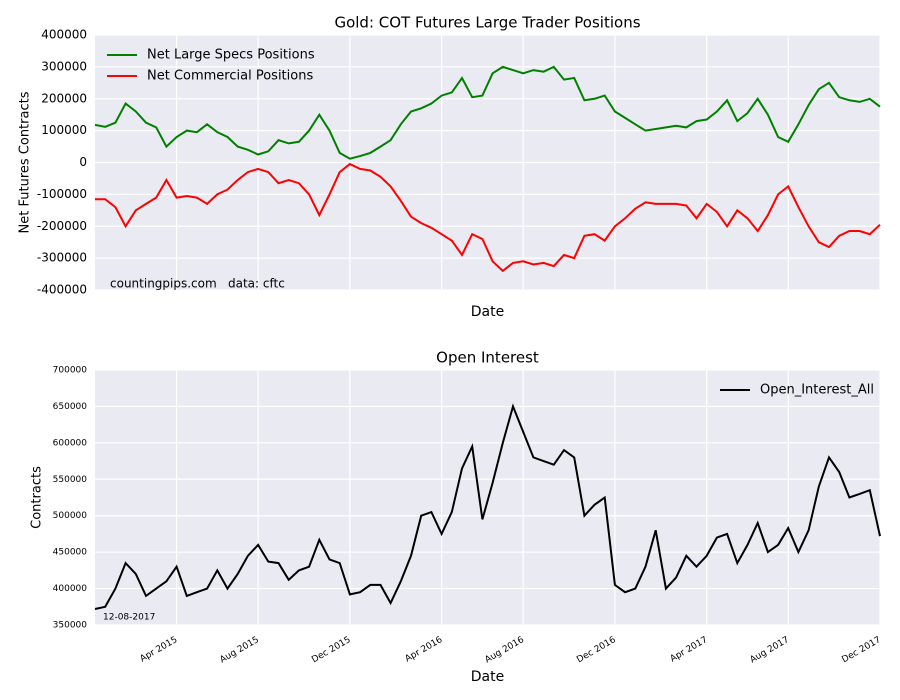 This screenshot has height=700, width=900. I want to click on x-tick-label: Apr 2017, so click(689, 649).